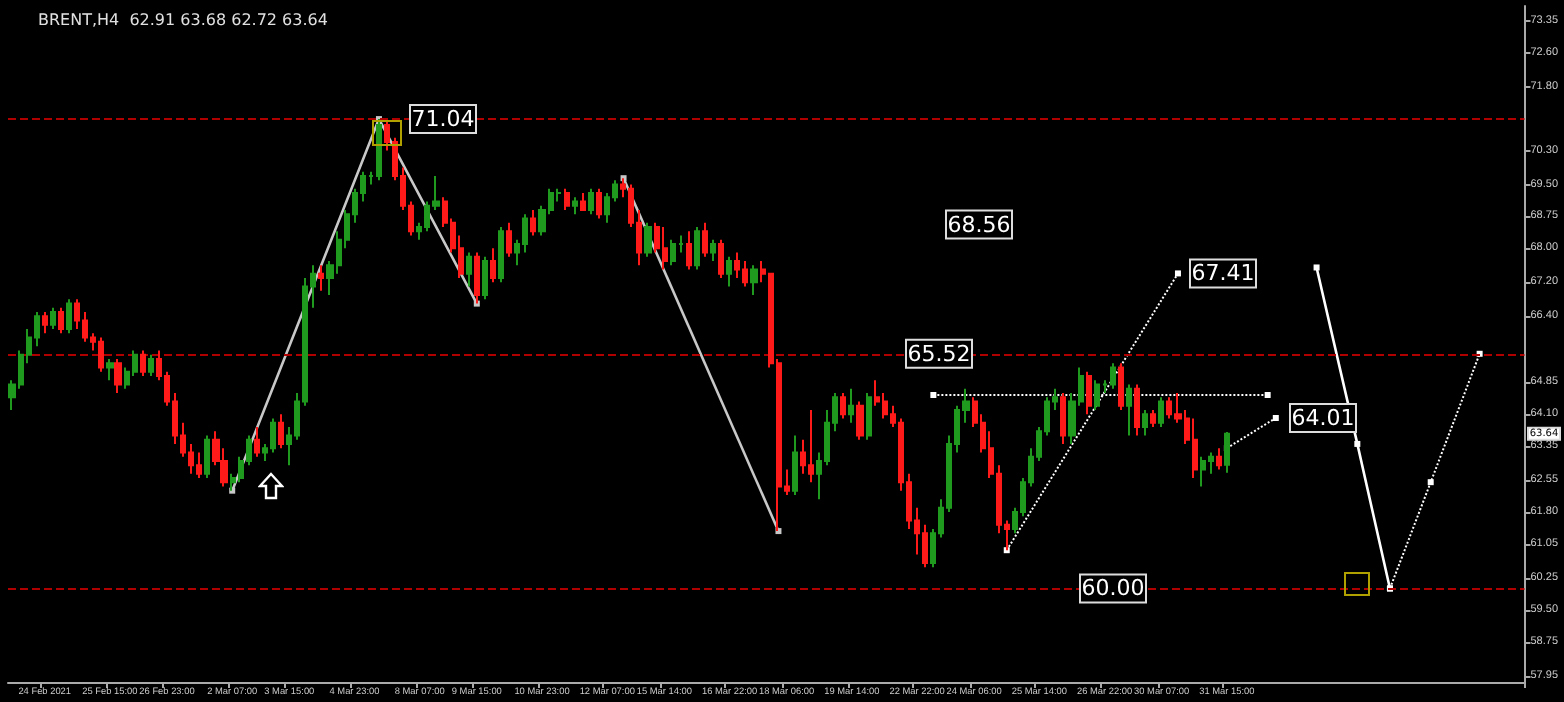 This screenshot has width=1564, height=702. I want to click on annotation: 68.56, so click(979, 224).